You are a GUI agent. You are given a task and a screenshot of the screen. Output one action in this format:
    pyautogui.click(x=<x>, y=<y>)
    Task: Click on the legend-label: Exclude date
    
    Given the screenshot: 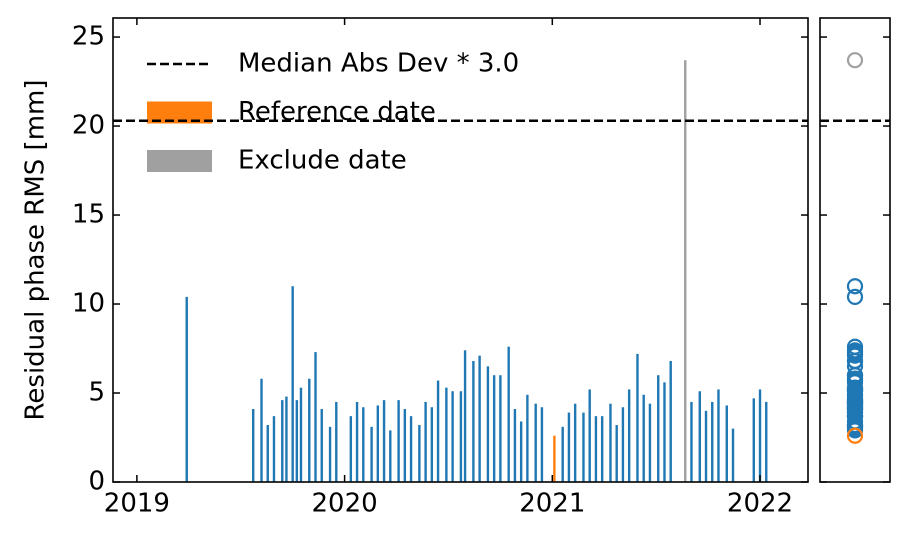 What is the action you would take?
    pyautogui.click(x=322, y=161)
    